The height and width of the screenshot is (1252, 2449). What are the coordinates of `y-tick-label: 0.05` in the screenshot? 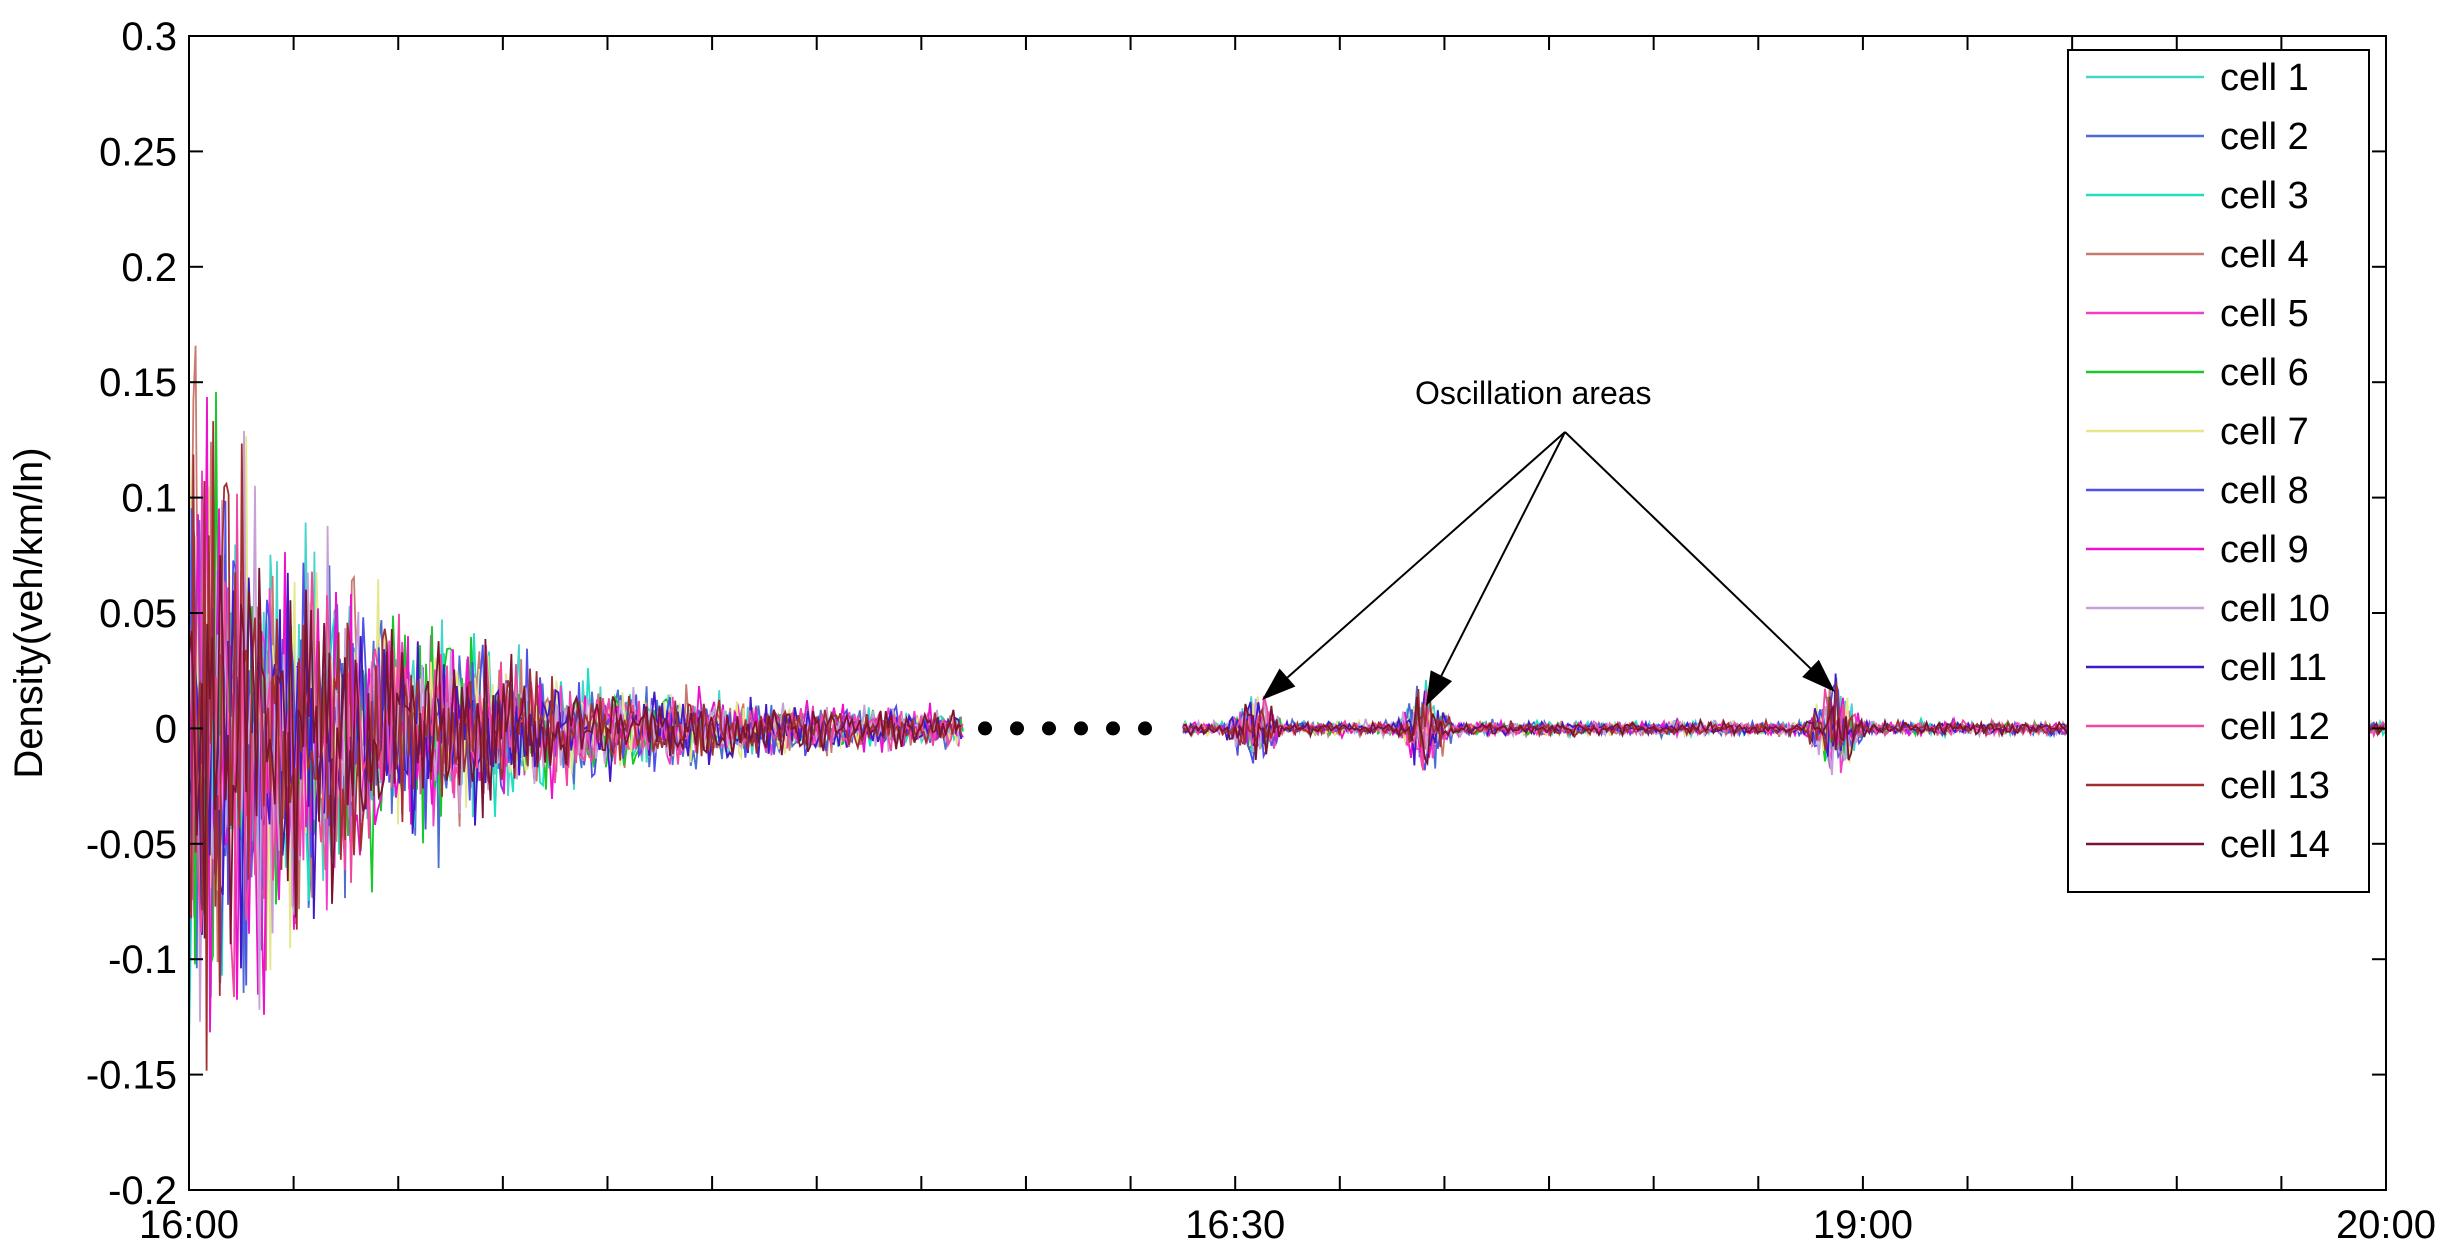 It's located at (138, 614).